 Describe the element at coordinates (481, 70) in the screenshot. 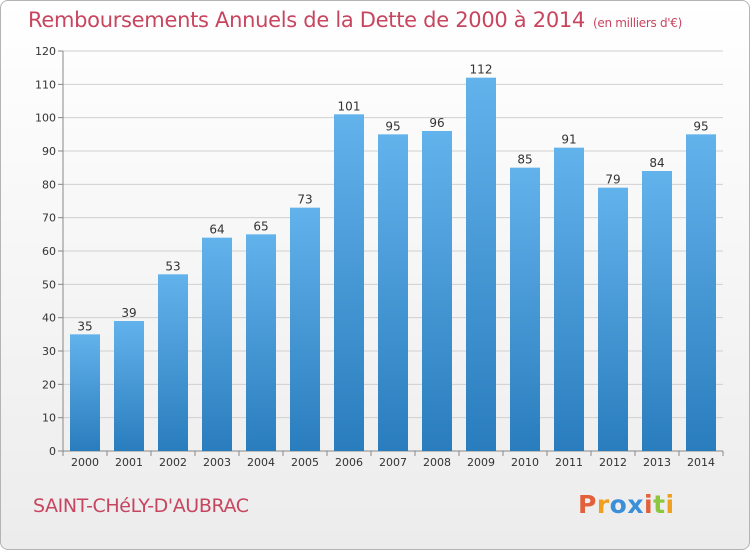

I see `data-label: 112` at that location.